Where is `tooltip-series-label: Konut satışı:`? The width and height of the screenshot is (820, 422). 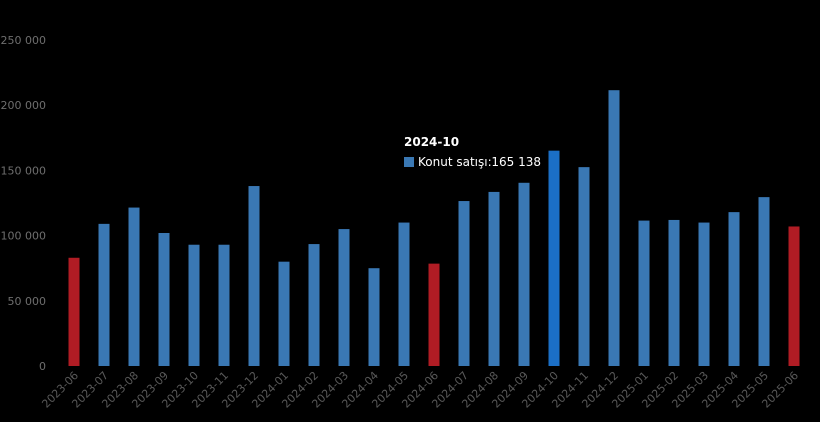
tooltip-series-label: Konut satışı: is located at coordinates (455, 162).